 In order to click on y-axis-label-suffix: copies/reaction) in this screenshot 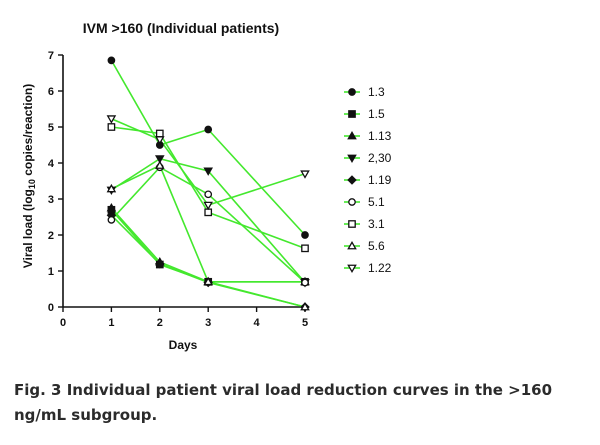, I will do `click(28, 131)`.